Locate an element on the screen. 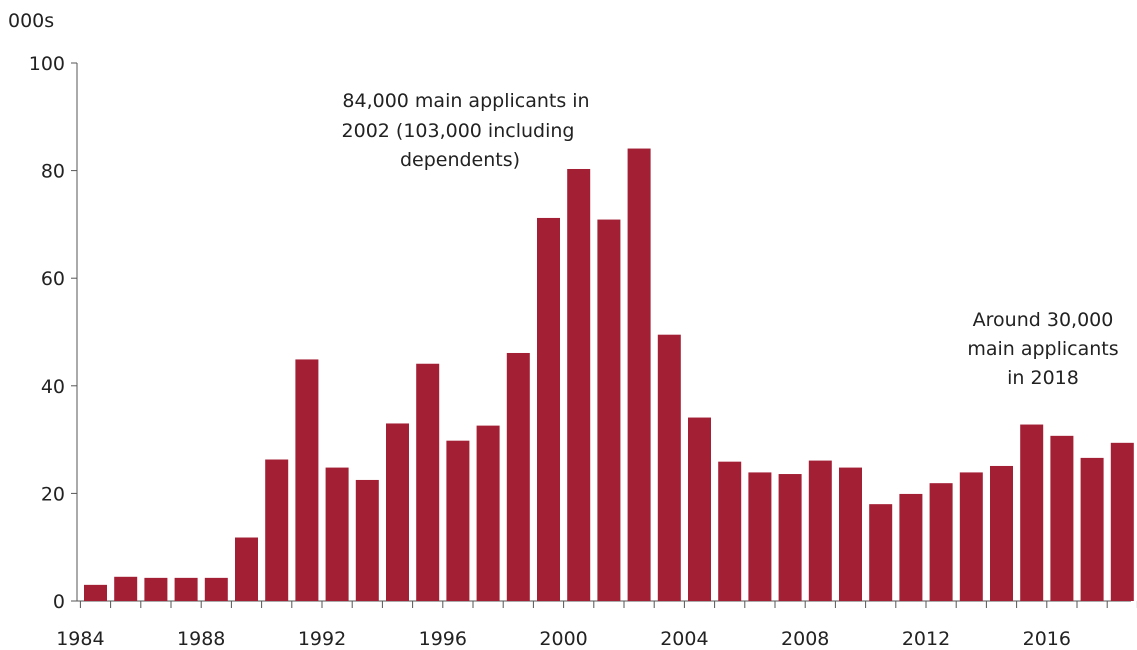 Image resolution: width=1137 pixels, height=650 pixels. bar-1992 is located at coordinates (337, 534).